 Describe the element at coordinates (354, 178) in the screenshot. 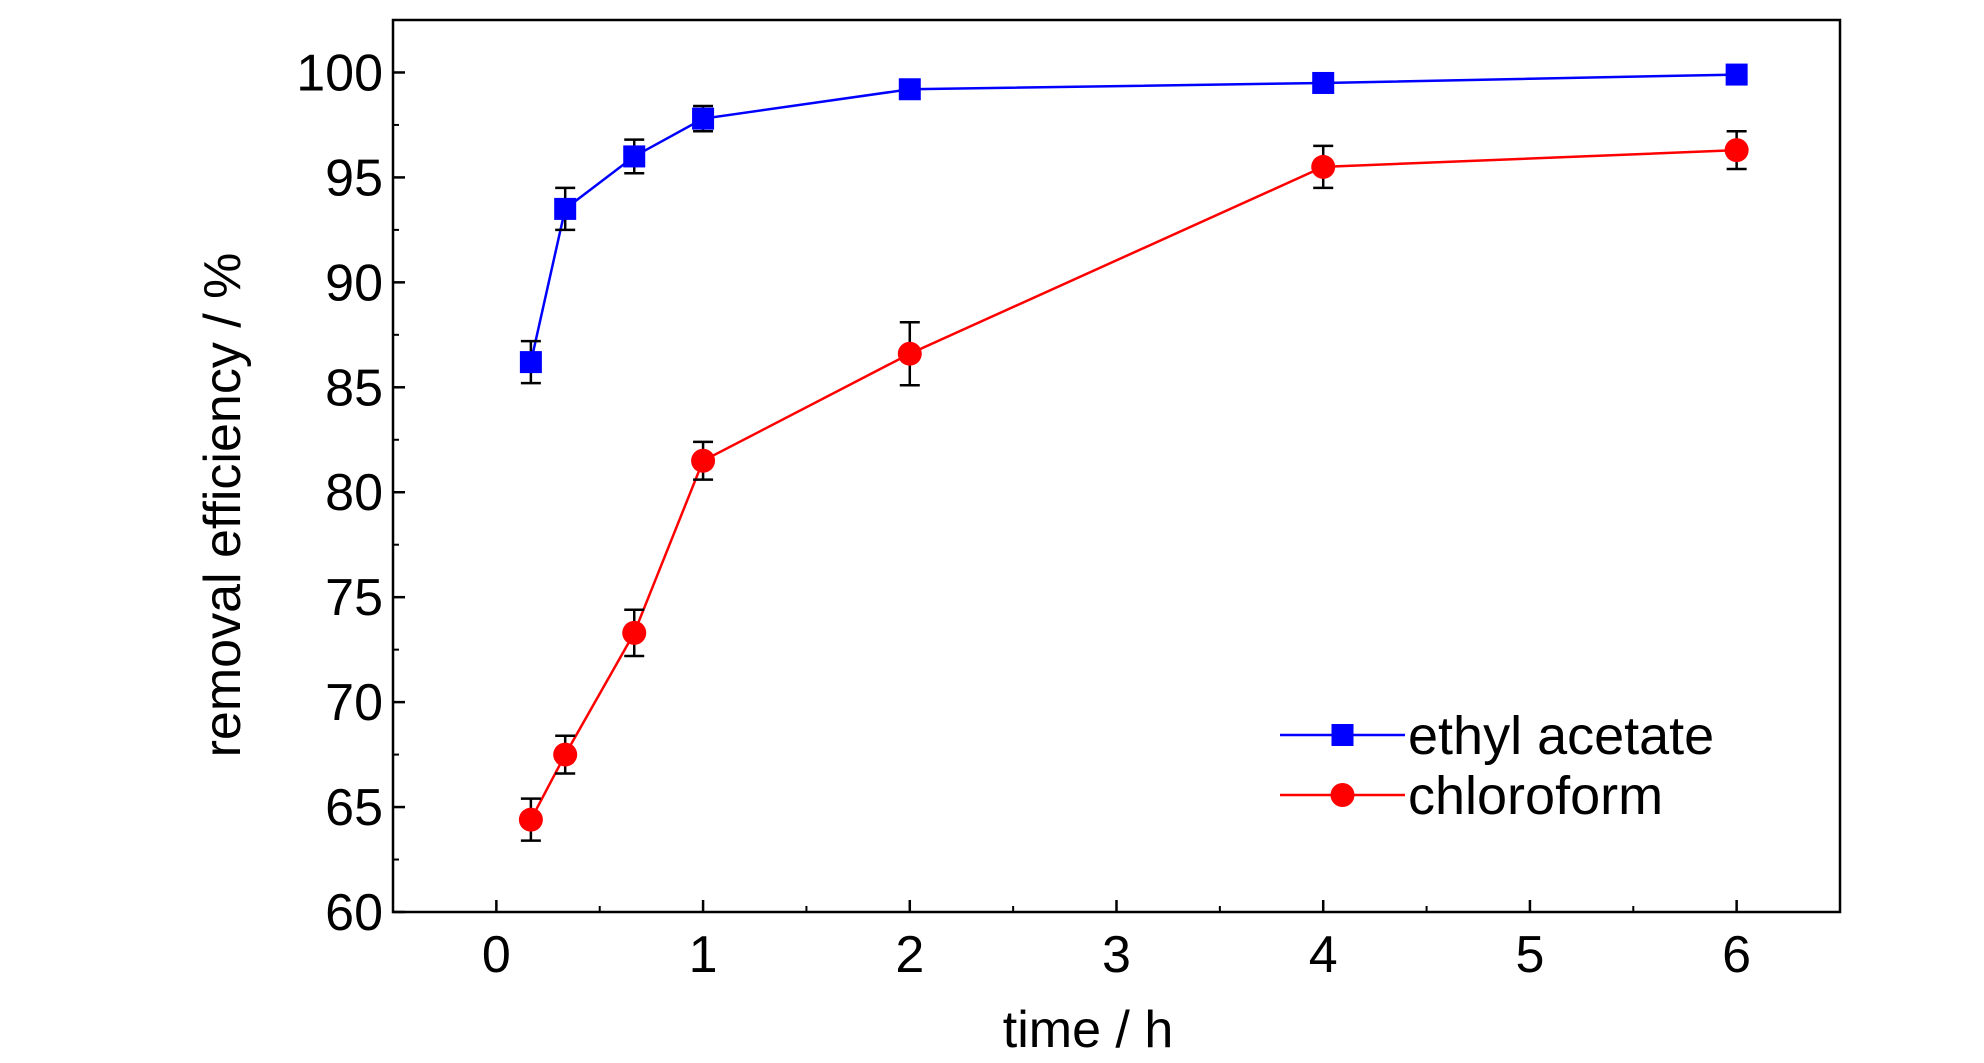

I see `y-tick-label: 95` at that location.